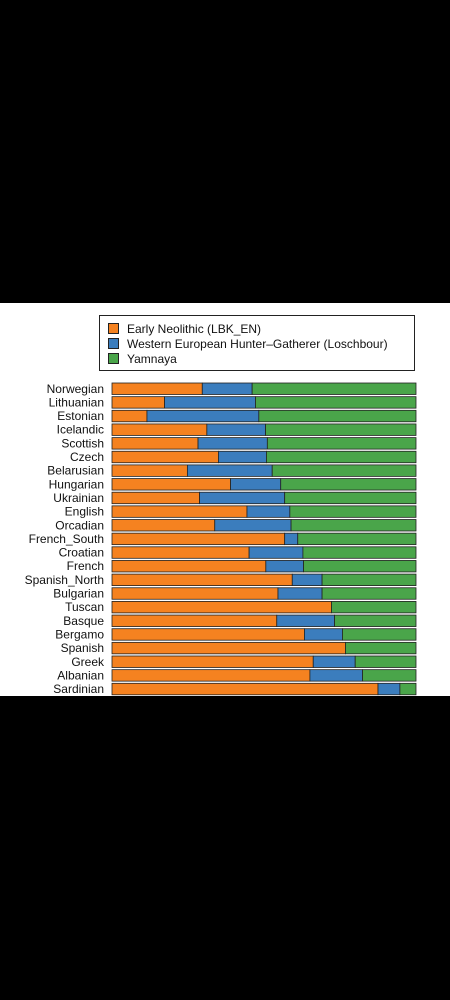 The image size is (450, 1000). I want to click on category-label-lithuanian: Lithuanian, so click(76, 402).